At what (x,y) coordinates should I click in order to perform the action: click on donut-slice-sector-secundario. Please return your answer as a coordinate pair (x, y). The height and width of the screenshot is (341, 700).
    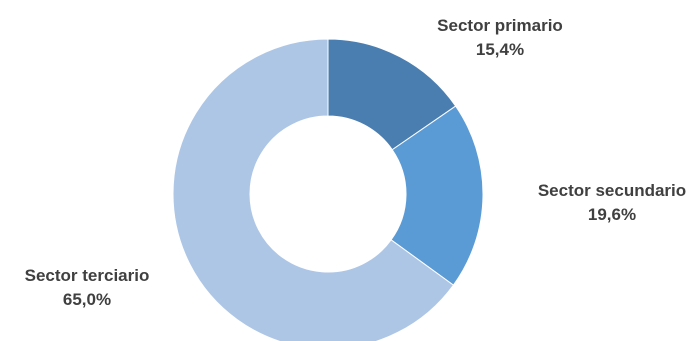
    Looking at the image, I should click on (437, 195).